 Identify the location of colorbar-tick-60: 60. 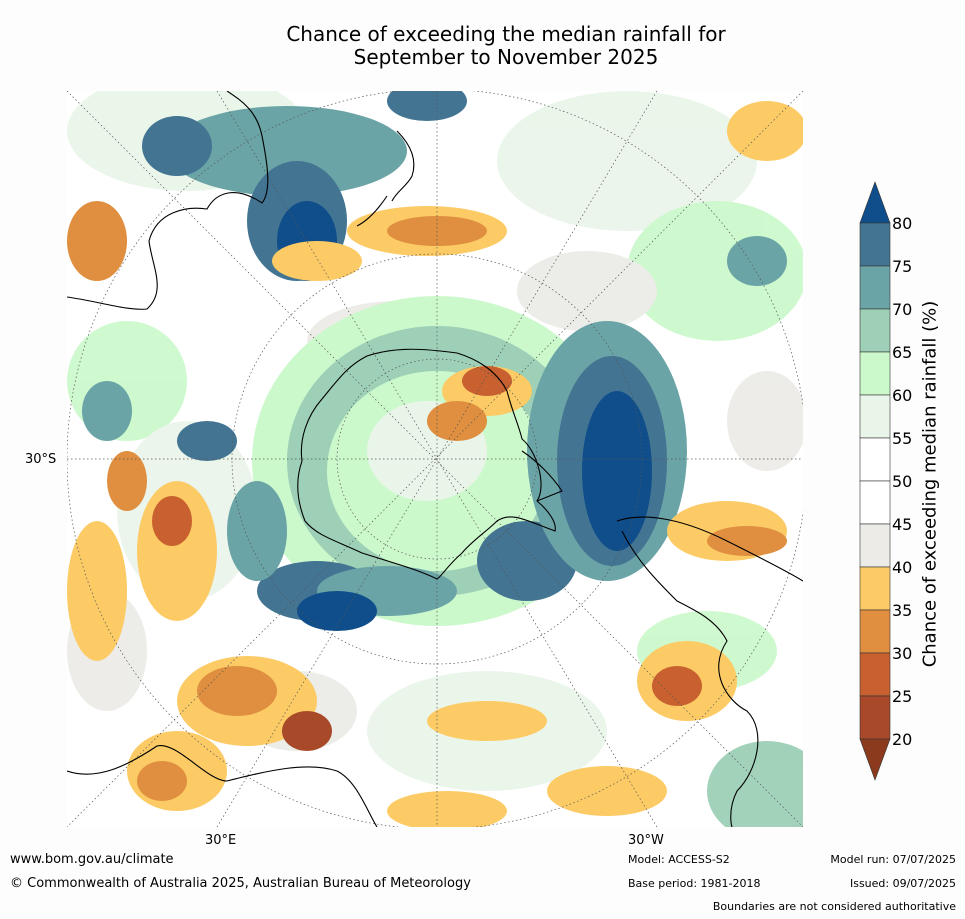
(902, 395).